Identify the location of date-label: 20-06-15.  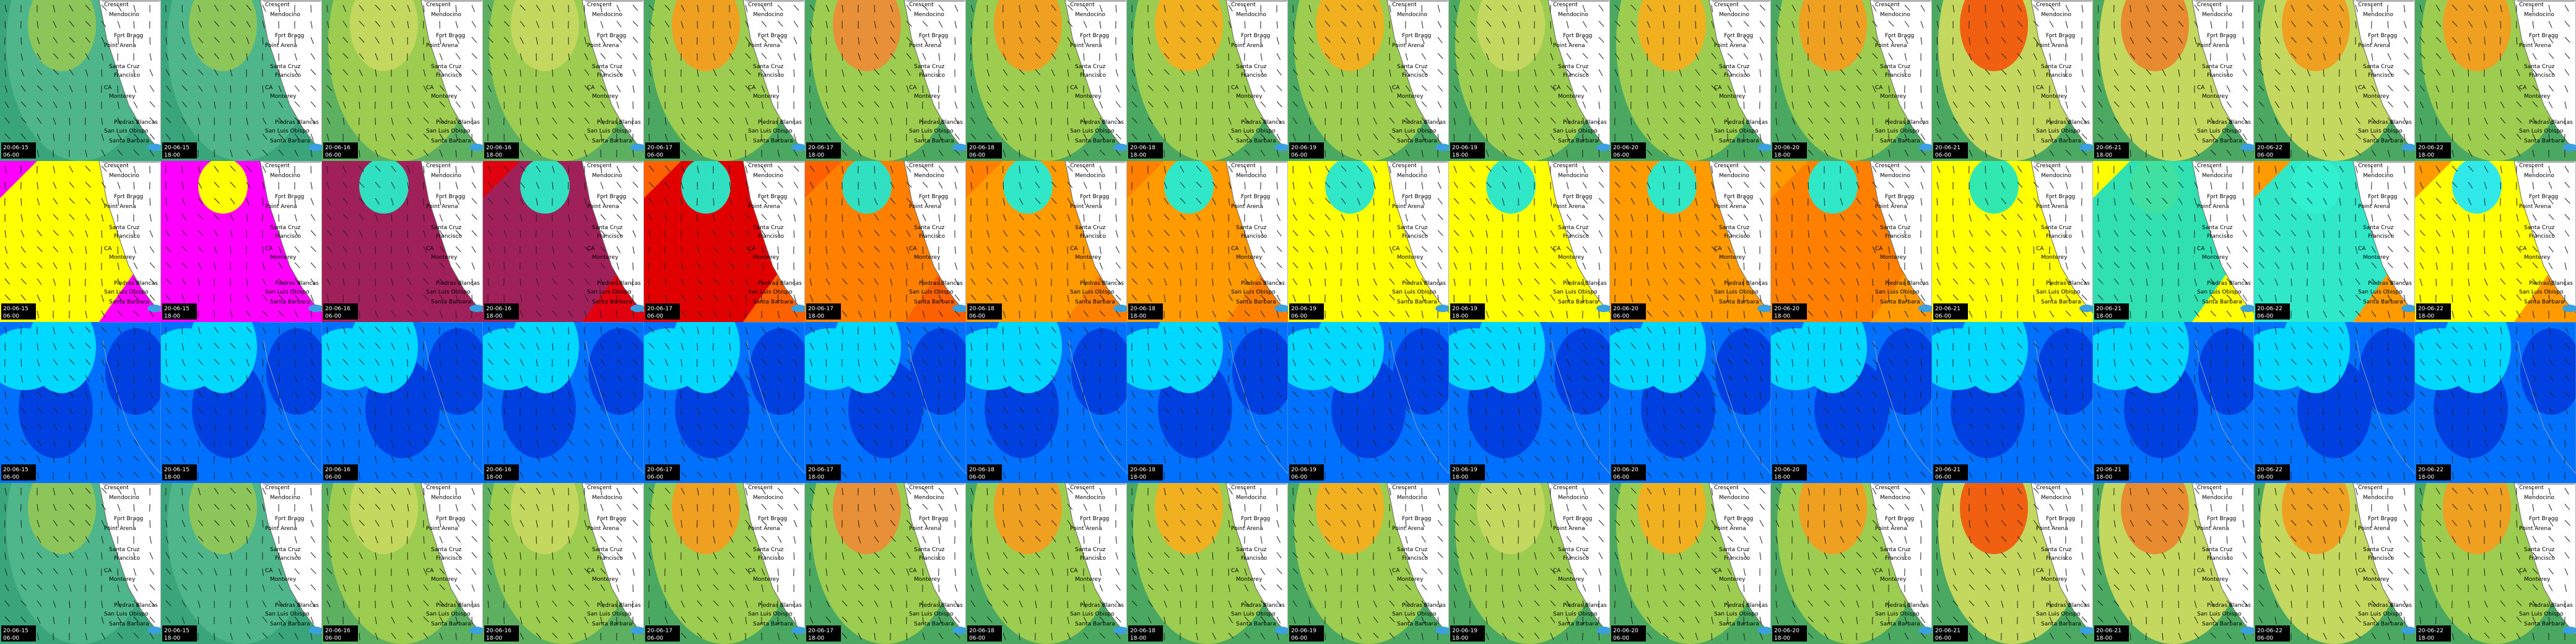
(15, 470).